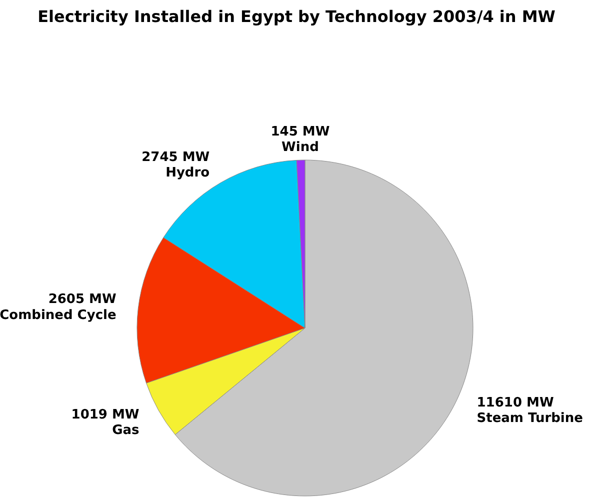 This screenshot has width=593, height=501. What do you see at coordinates (300, 148) in the screenshot?
I see `slice-label: Wind` at bounding box center [300, 148].